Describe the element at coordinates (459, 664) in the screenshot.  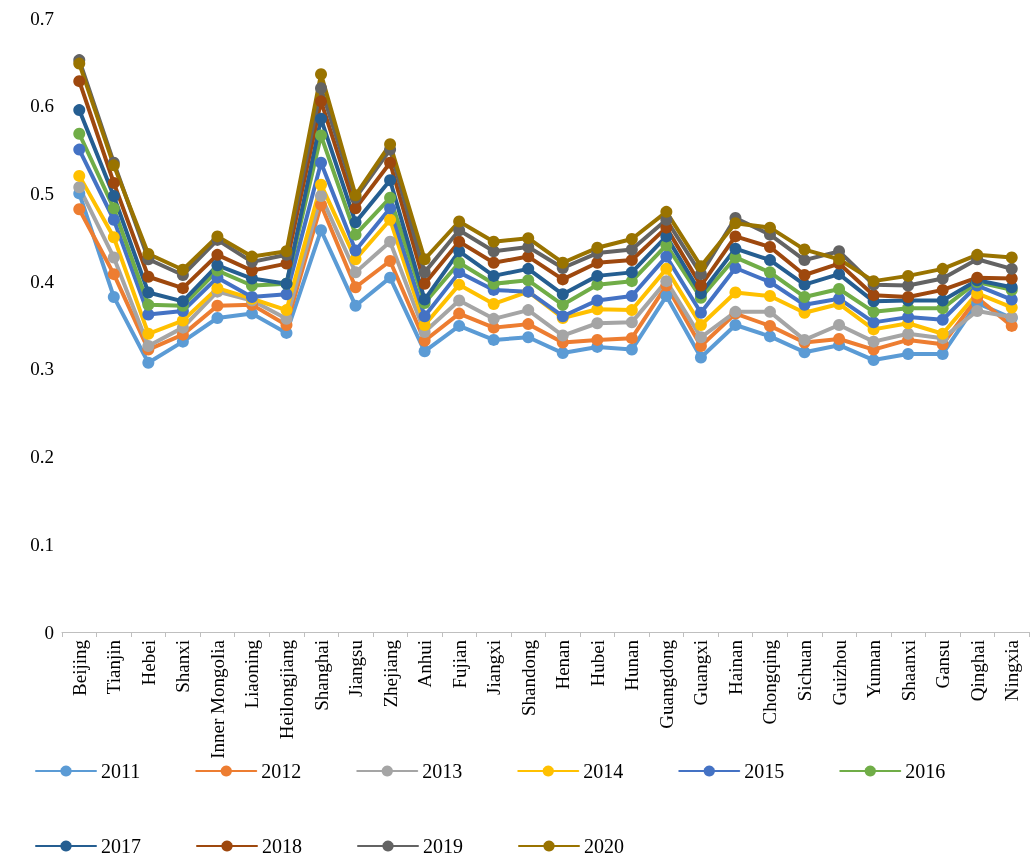
I see `x-tick-label: Fujian` at that location.